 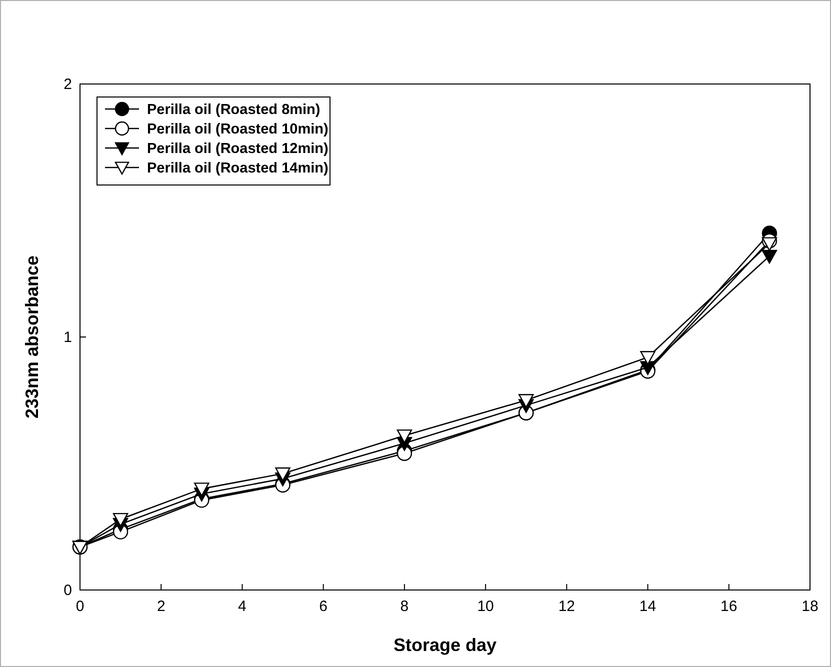 I want to click on x-tick-label: 2, so click(x=161, y=606).